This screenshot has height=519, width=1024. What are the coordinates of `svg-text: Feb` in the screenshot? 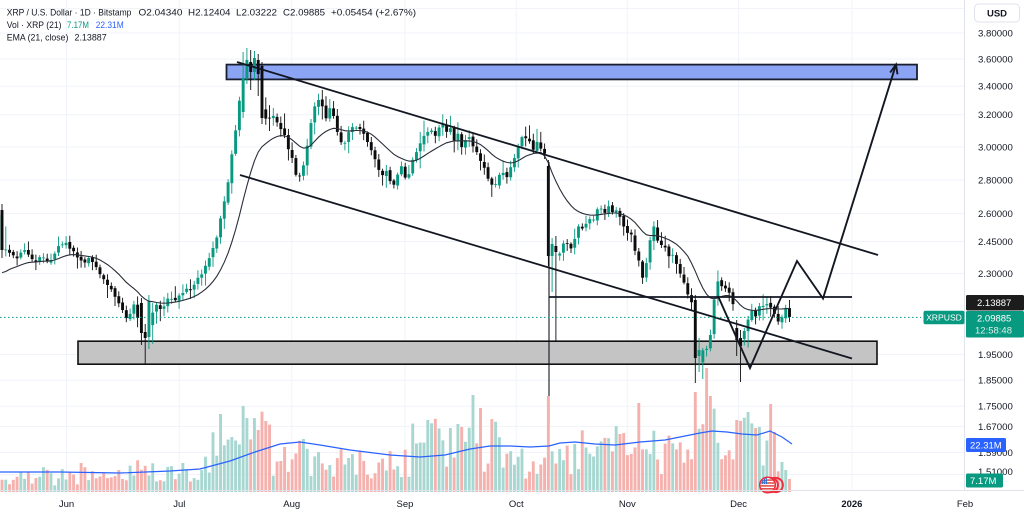 It's located at (965, 504).